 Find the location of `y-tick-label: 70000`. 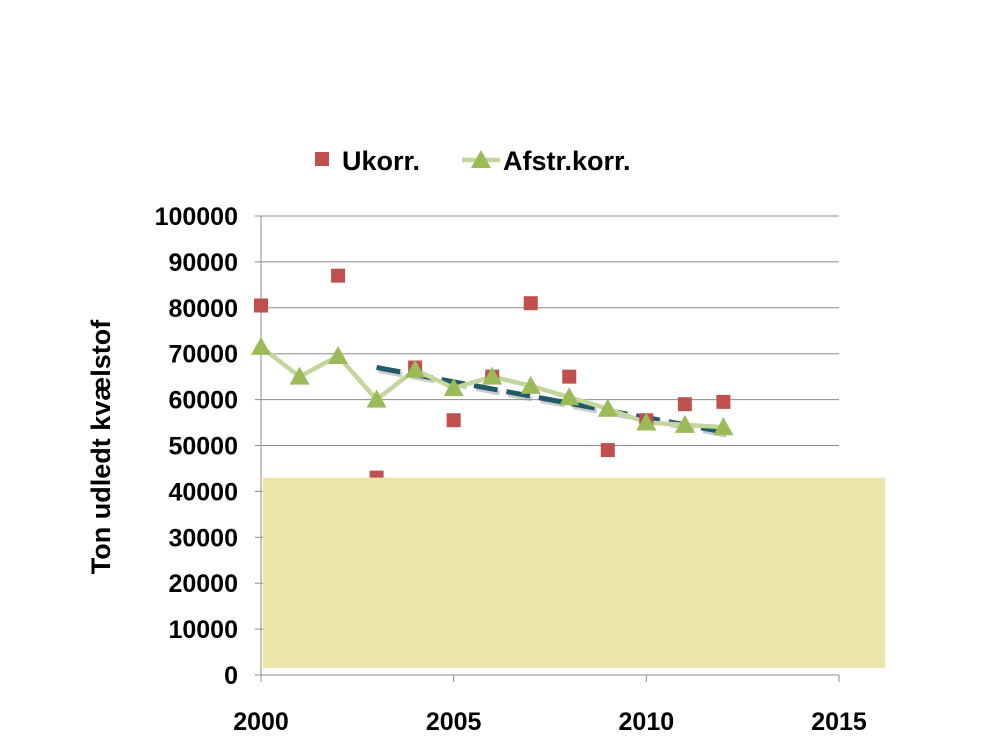

y-tick-label: 70000 is located at coordinates (203, 355).